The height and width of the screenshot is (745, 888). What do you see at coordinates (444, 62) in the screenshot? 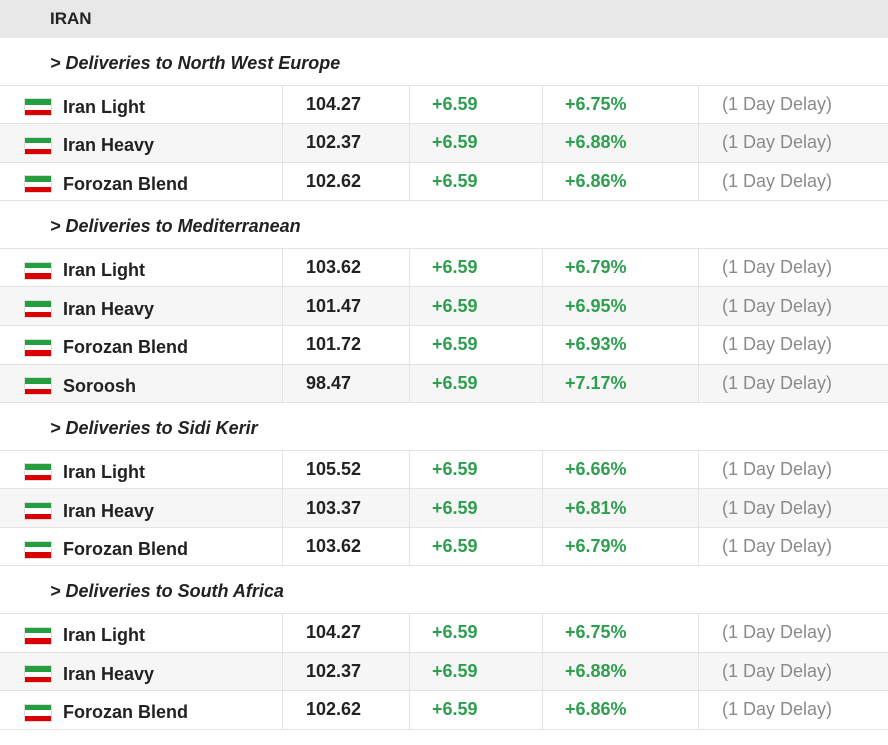
I see `section-title: > Deliveries to North West Europe` at bounding box center [444, 62].